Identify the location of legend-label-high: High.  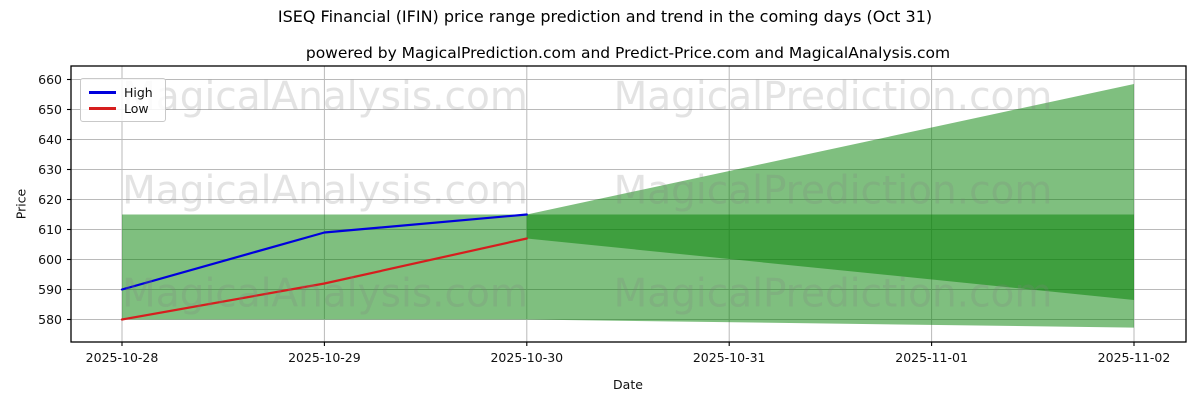
(138, 92).